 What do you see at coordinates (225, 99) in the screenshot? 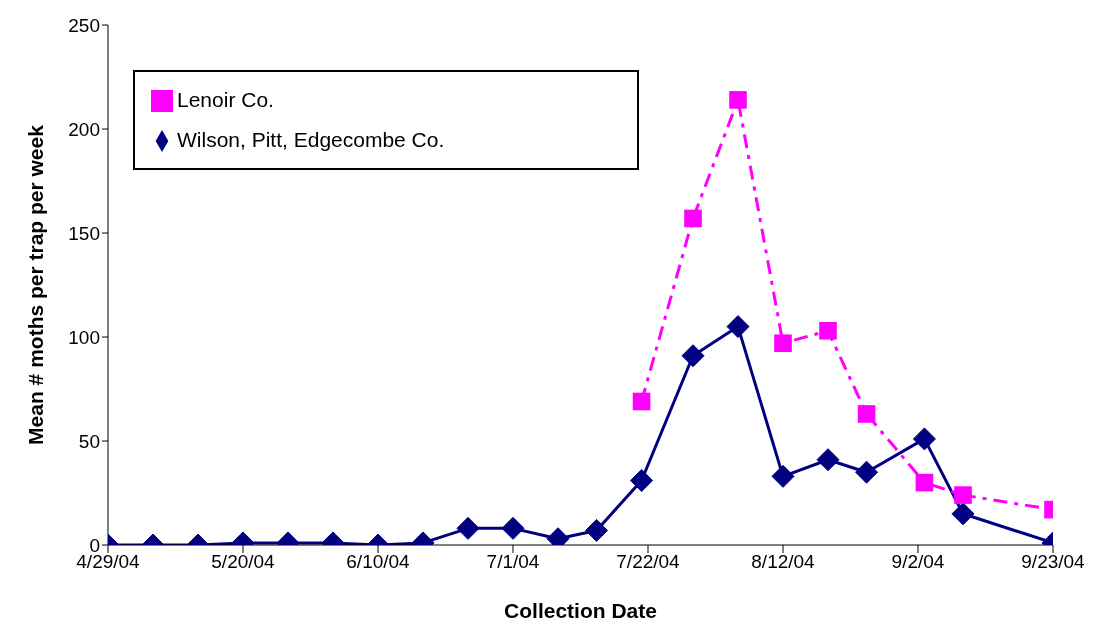
I see `legend-label: Lenoir Co.` at bounding box center [225, 99].